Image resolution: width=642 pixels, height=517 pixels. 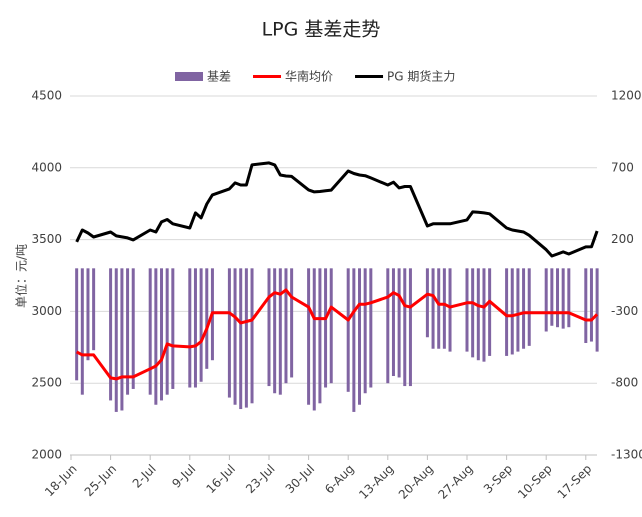 I want to click on x-tick-label: 10-Sep, so click(x=535, y=482).